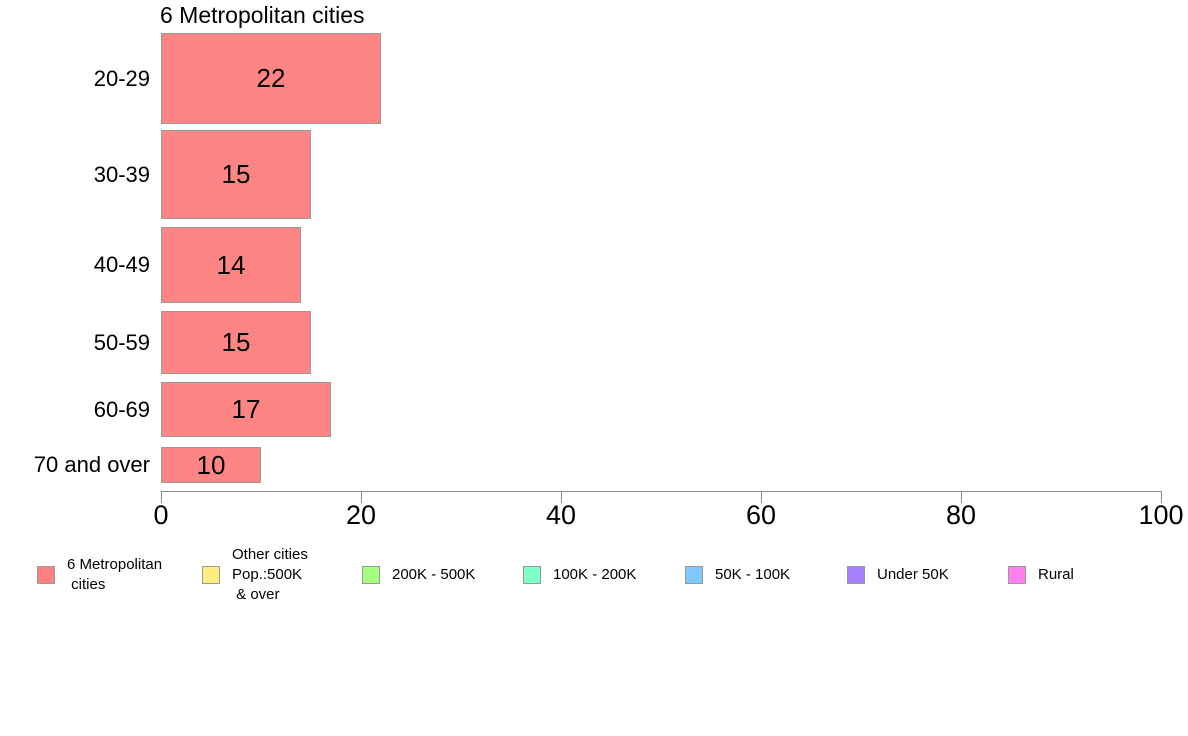  I want to click on legend-item-label: Other cities Pop.:500K & over, so click(270, 574).